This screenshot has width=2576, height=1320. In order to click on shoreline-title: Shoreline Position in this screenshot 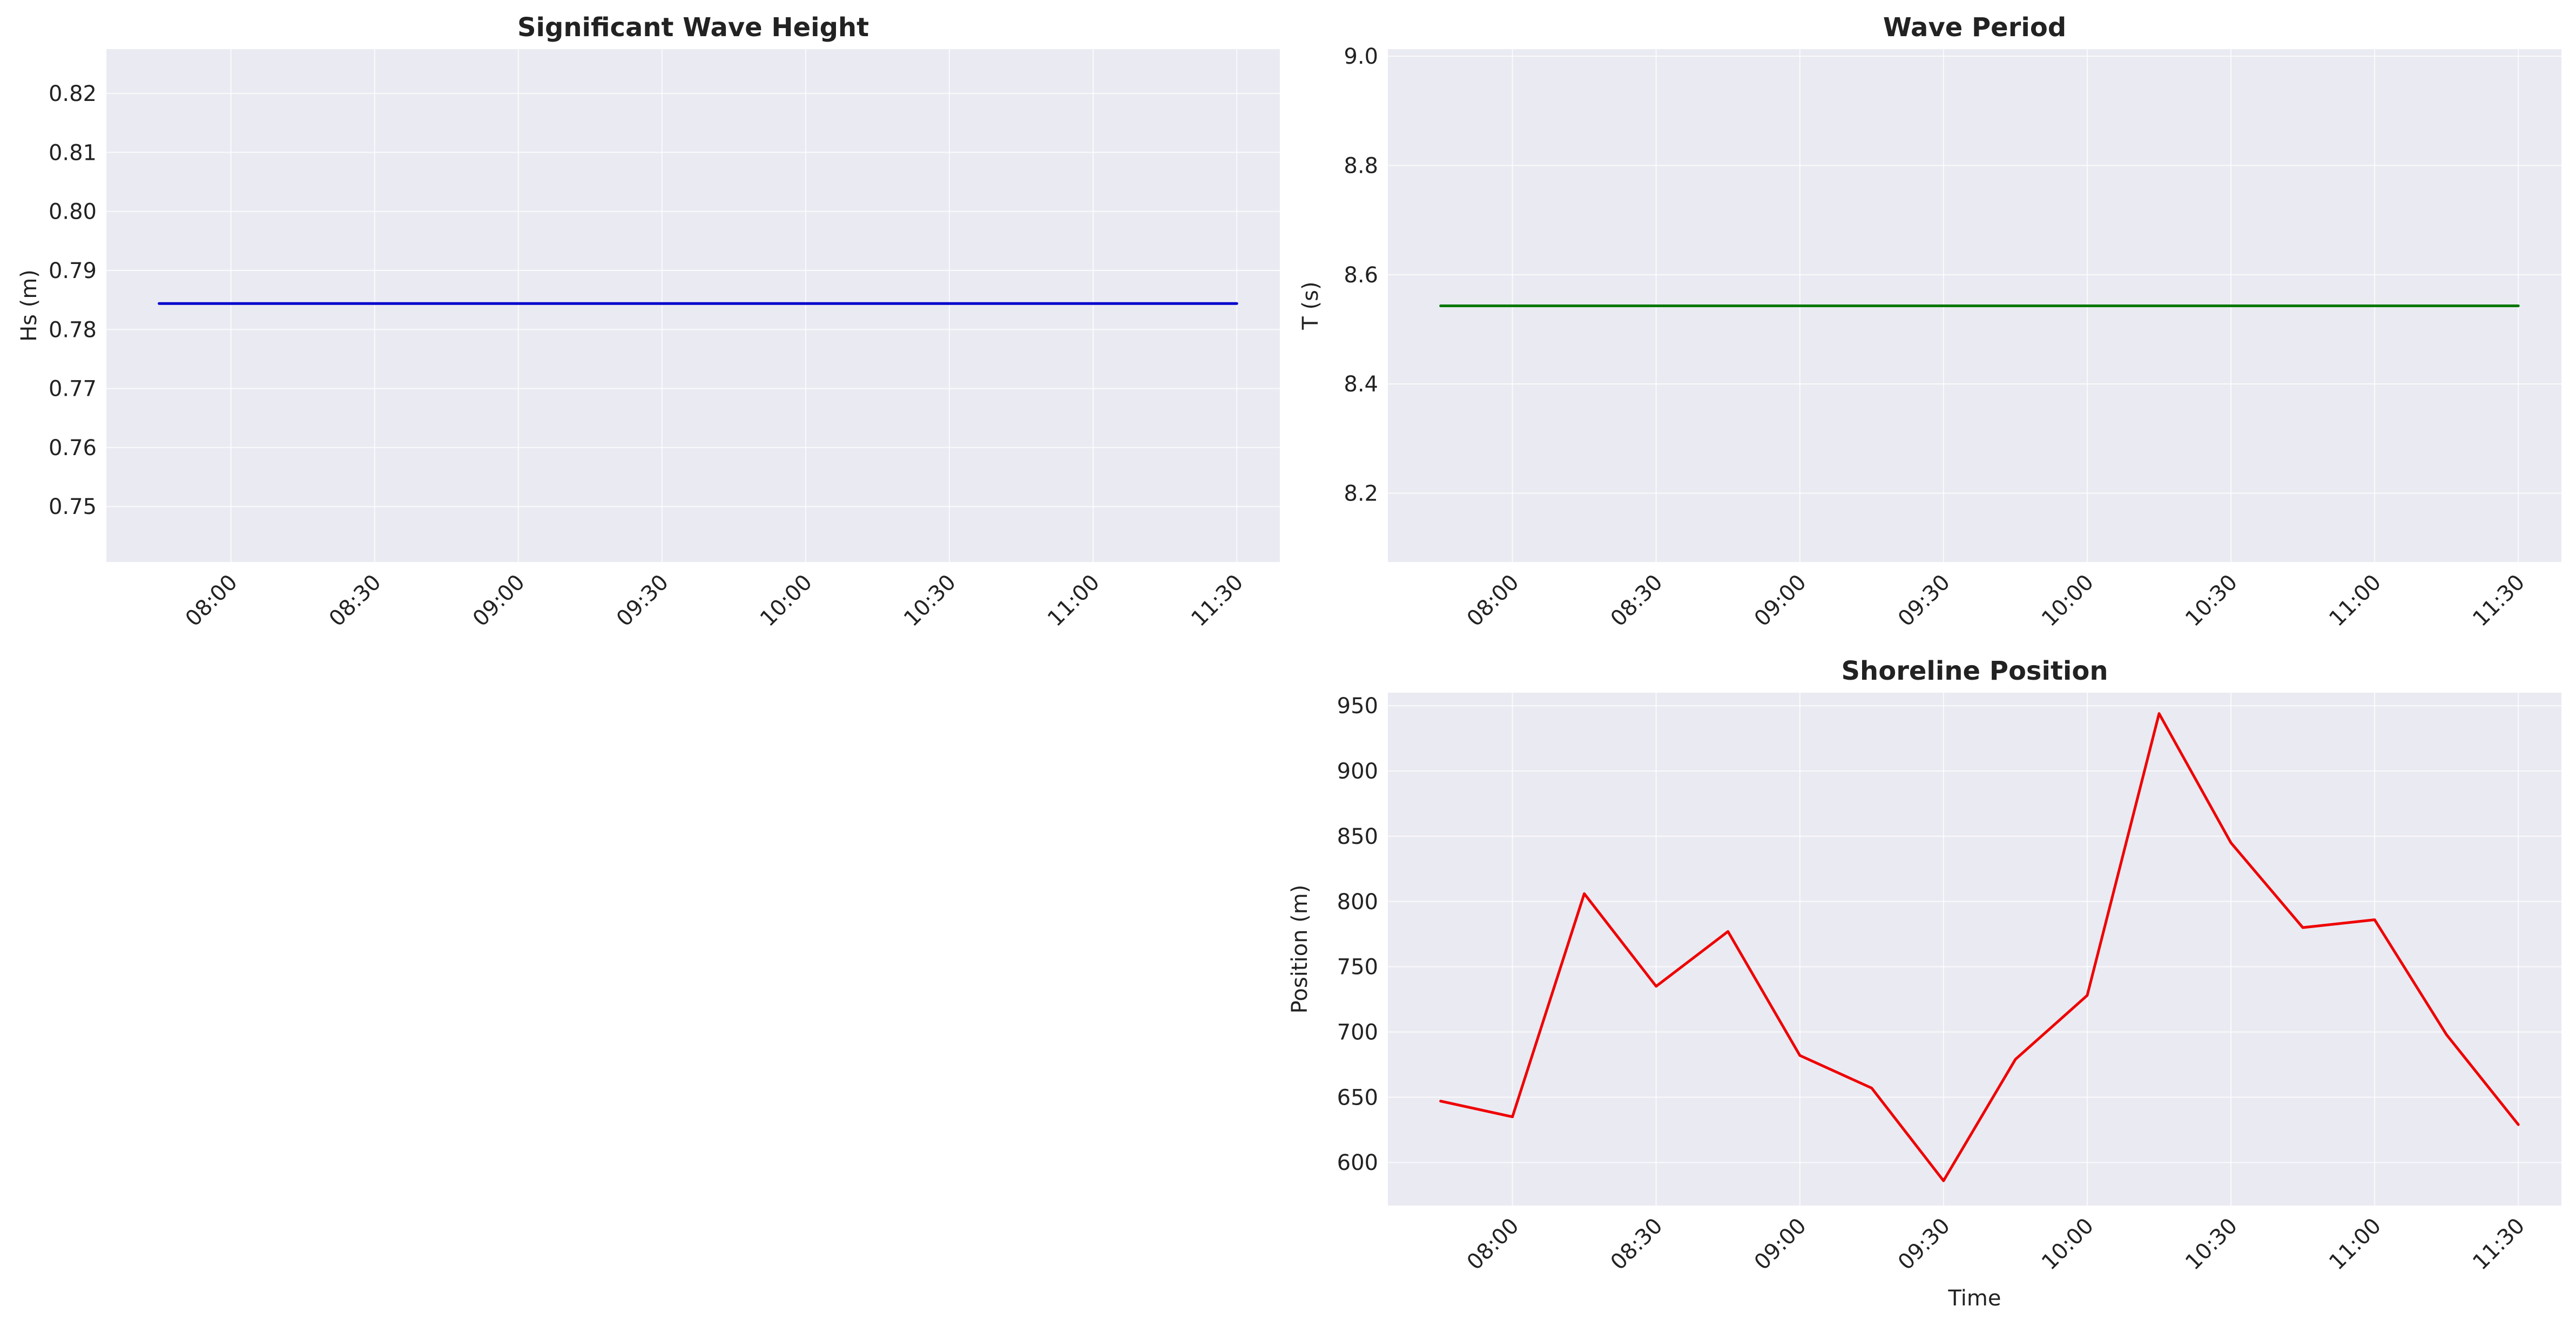, I will do `click(1974, 671)`.